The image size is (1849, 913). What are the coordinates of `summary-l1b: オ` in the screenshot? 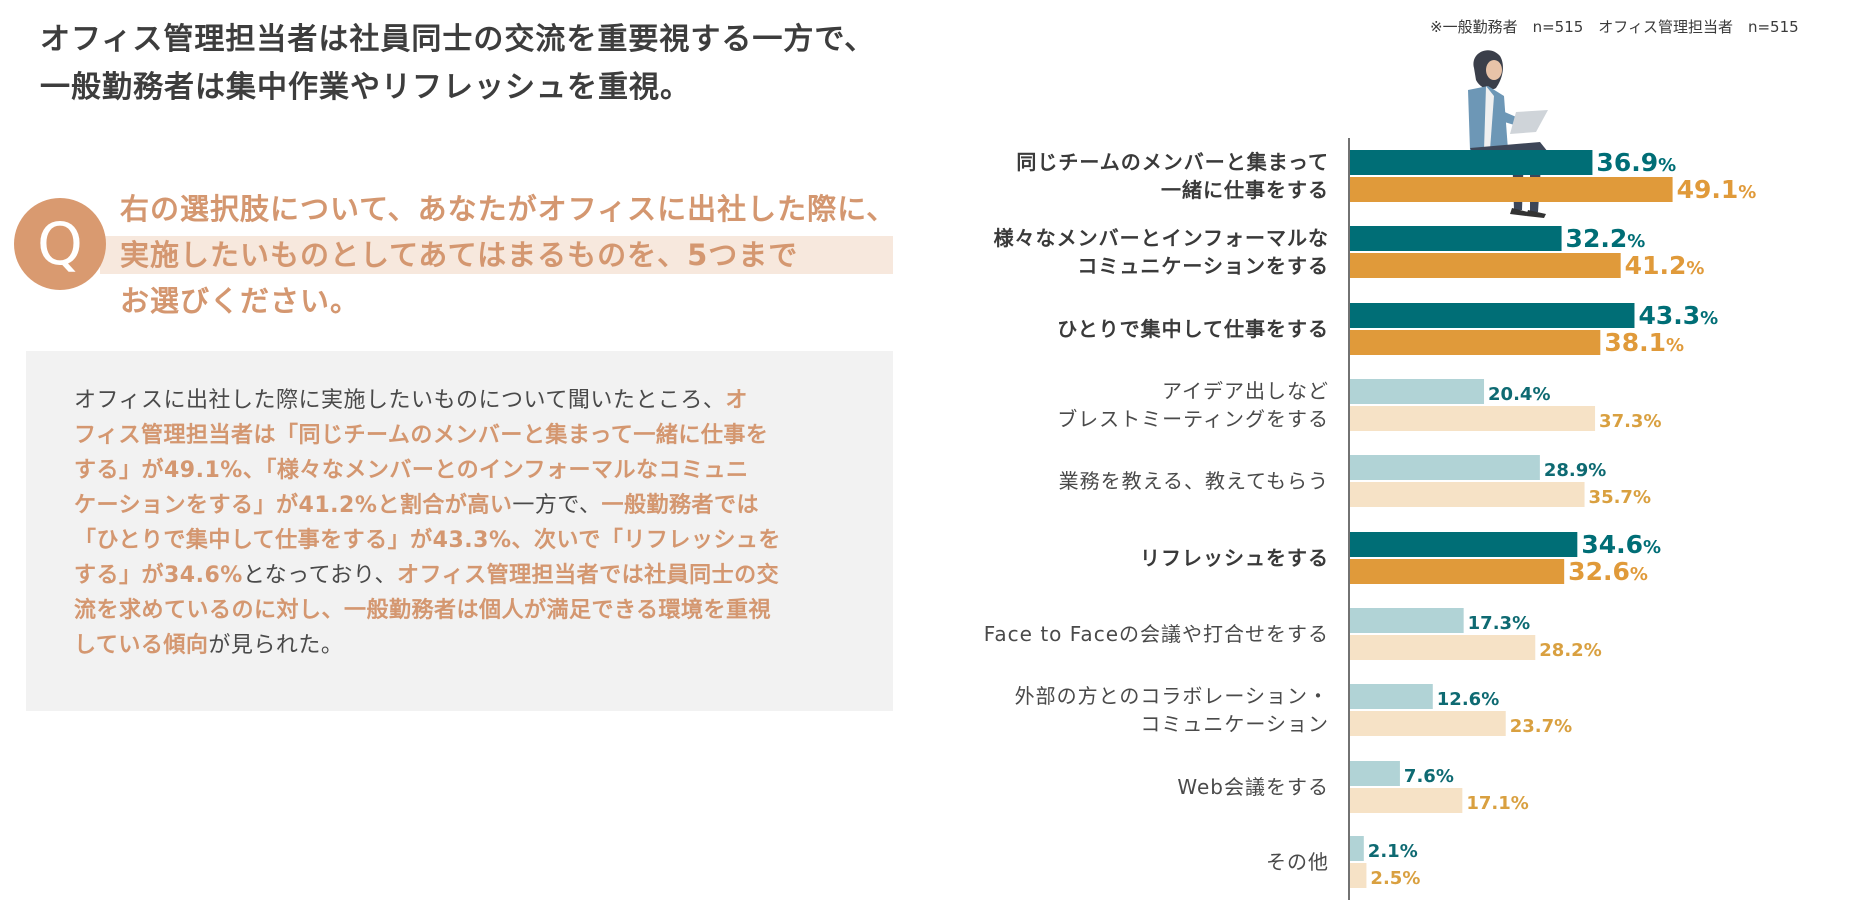 It's located at (736, 400).